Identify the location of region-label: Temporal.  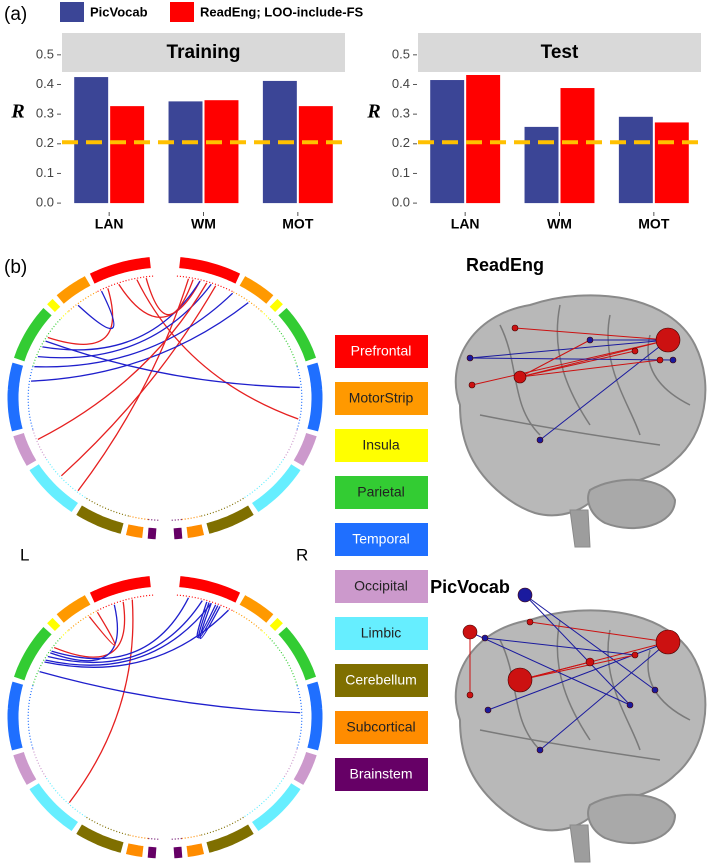
(381, 539).